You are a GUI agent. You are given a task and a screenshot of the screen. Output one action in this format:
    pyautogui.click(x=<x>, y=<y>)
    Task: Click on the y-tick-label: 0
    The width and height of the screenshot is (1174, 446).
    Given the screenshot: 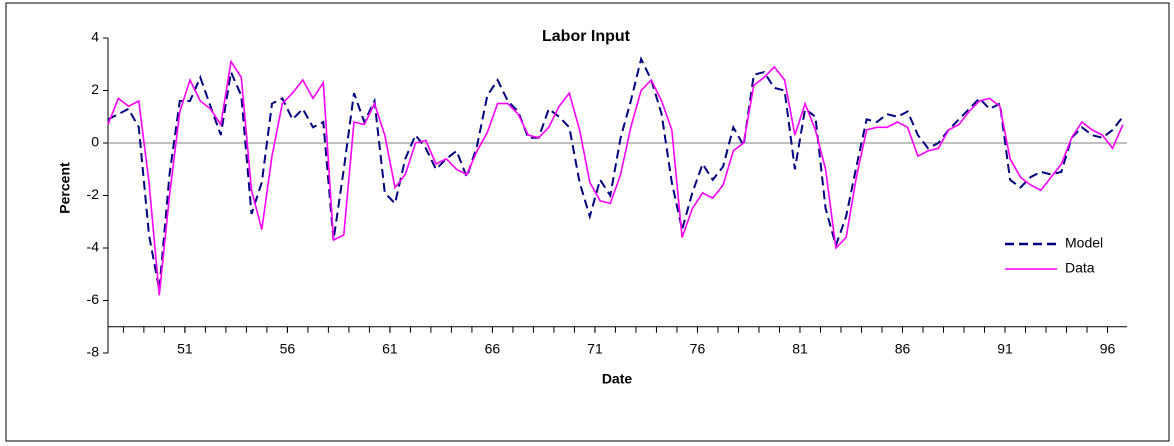 What is the action you would take?
    pyautogui.click(x=95, y=142)
    